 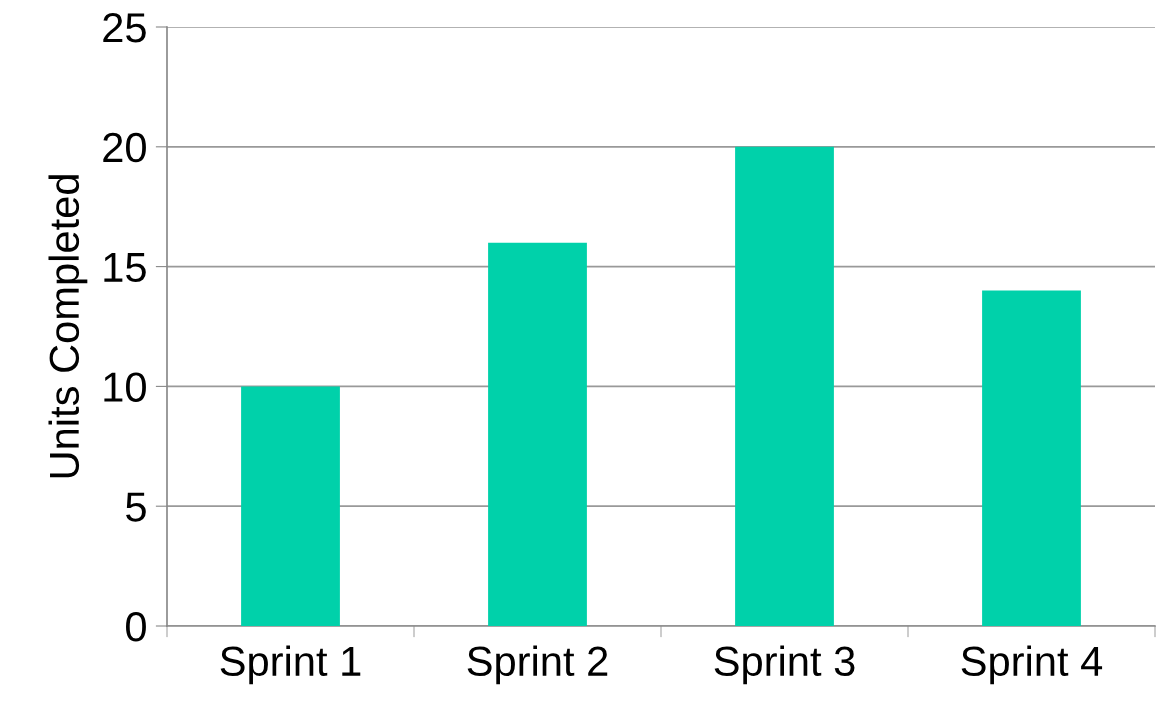 What do you see at coordinates (124, 28) in the screenshot?
I see `y-tick-label: 25` at bounding box center [124, 28].